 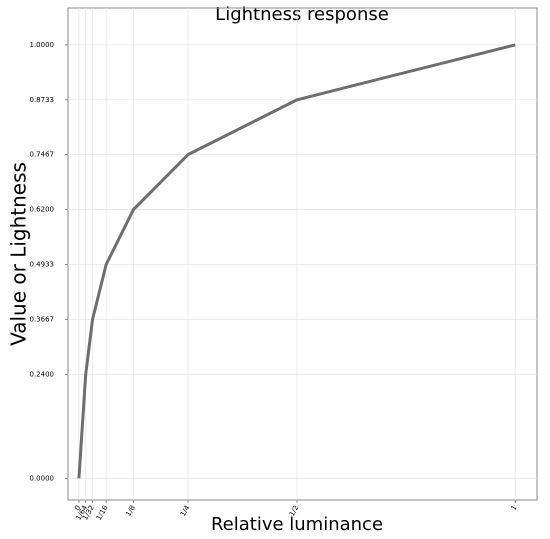 What do you see at coordinates (42, 100) in the screenshot?
I see `y-tick-label: 0.8733` at bounding box center [42, 100].